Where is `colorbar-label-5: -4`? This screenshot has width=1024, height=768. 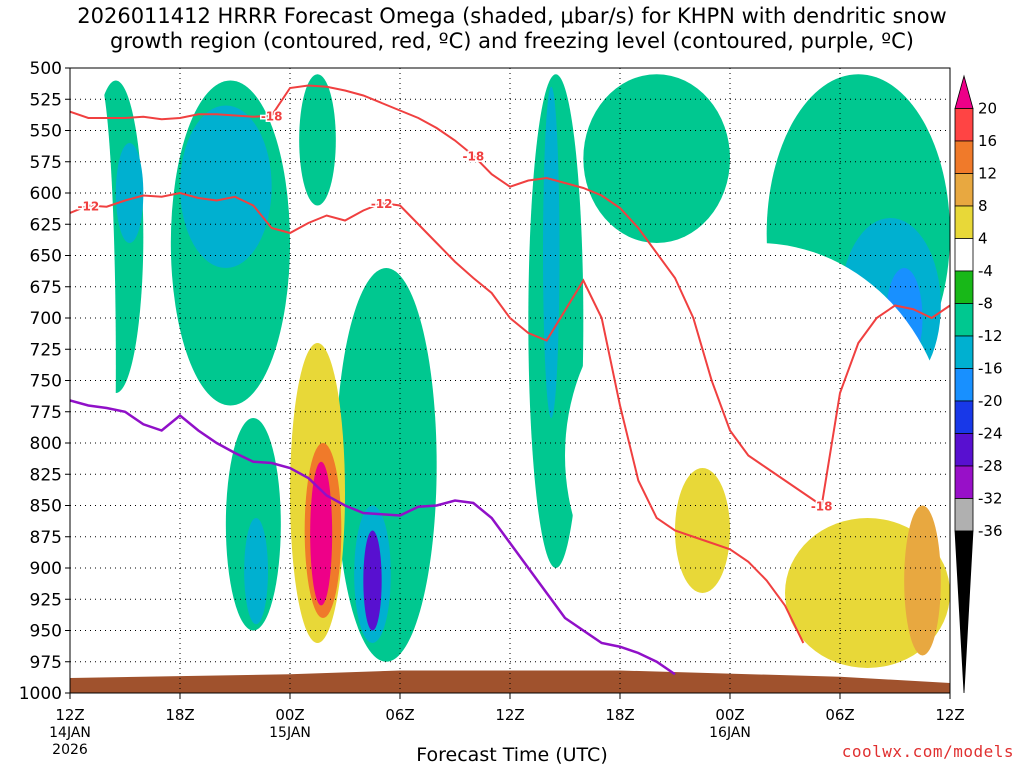
colorbar-label-5: -4 is located at coordinates (985, 271).